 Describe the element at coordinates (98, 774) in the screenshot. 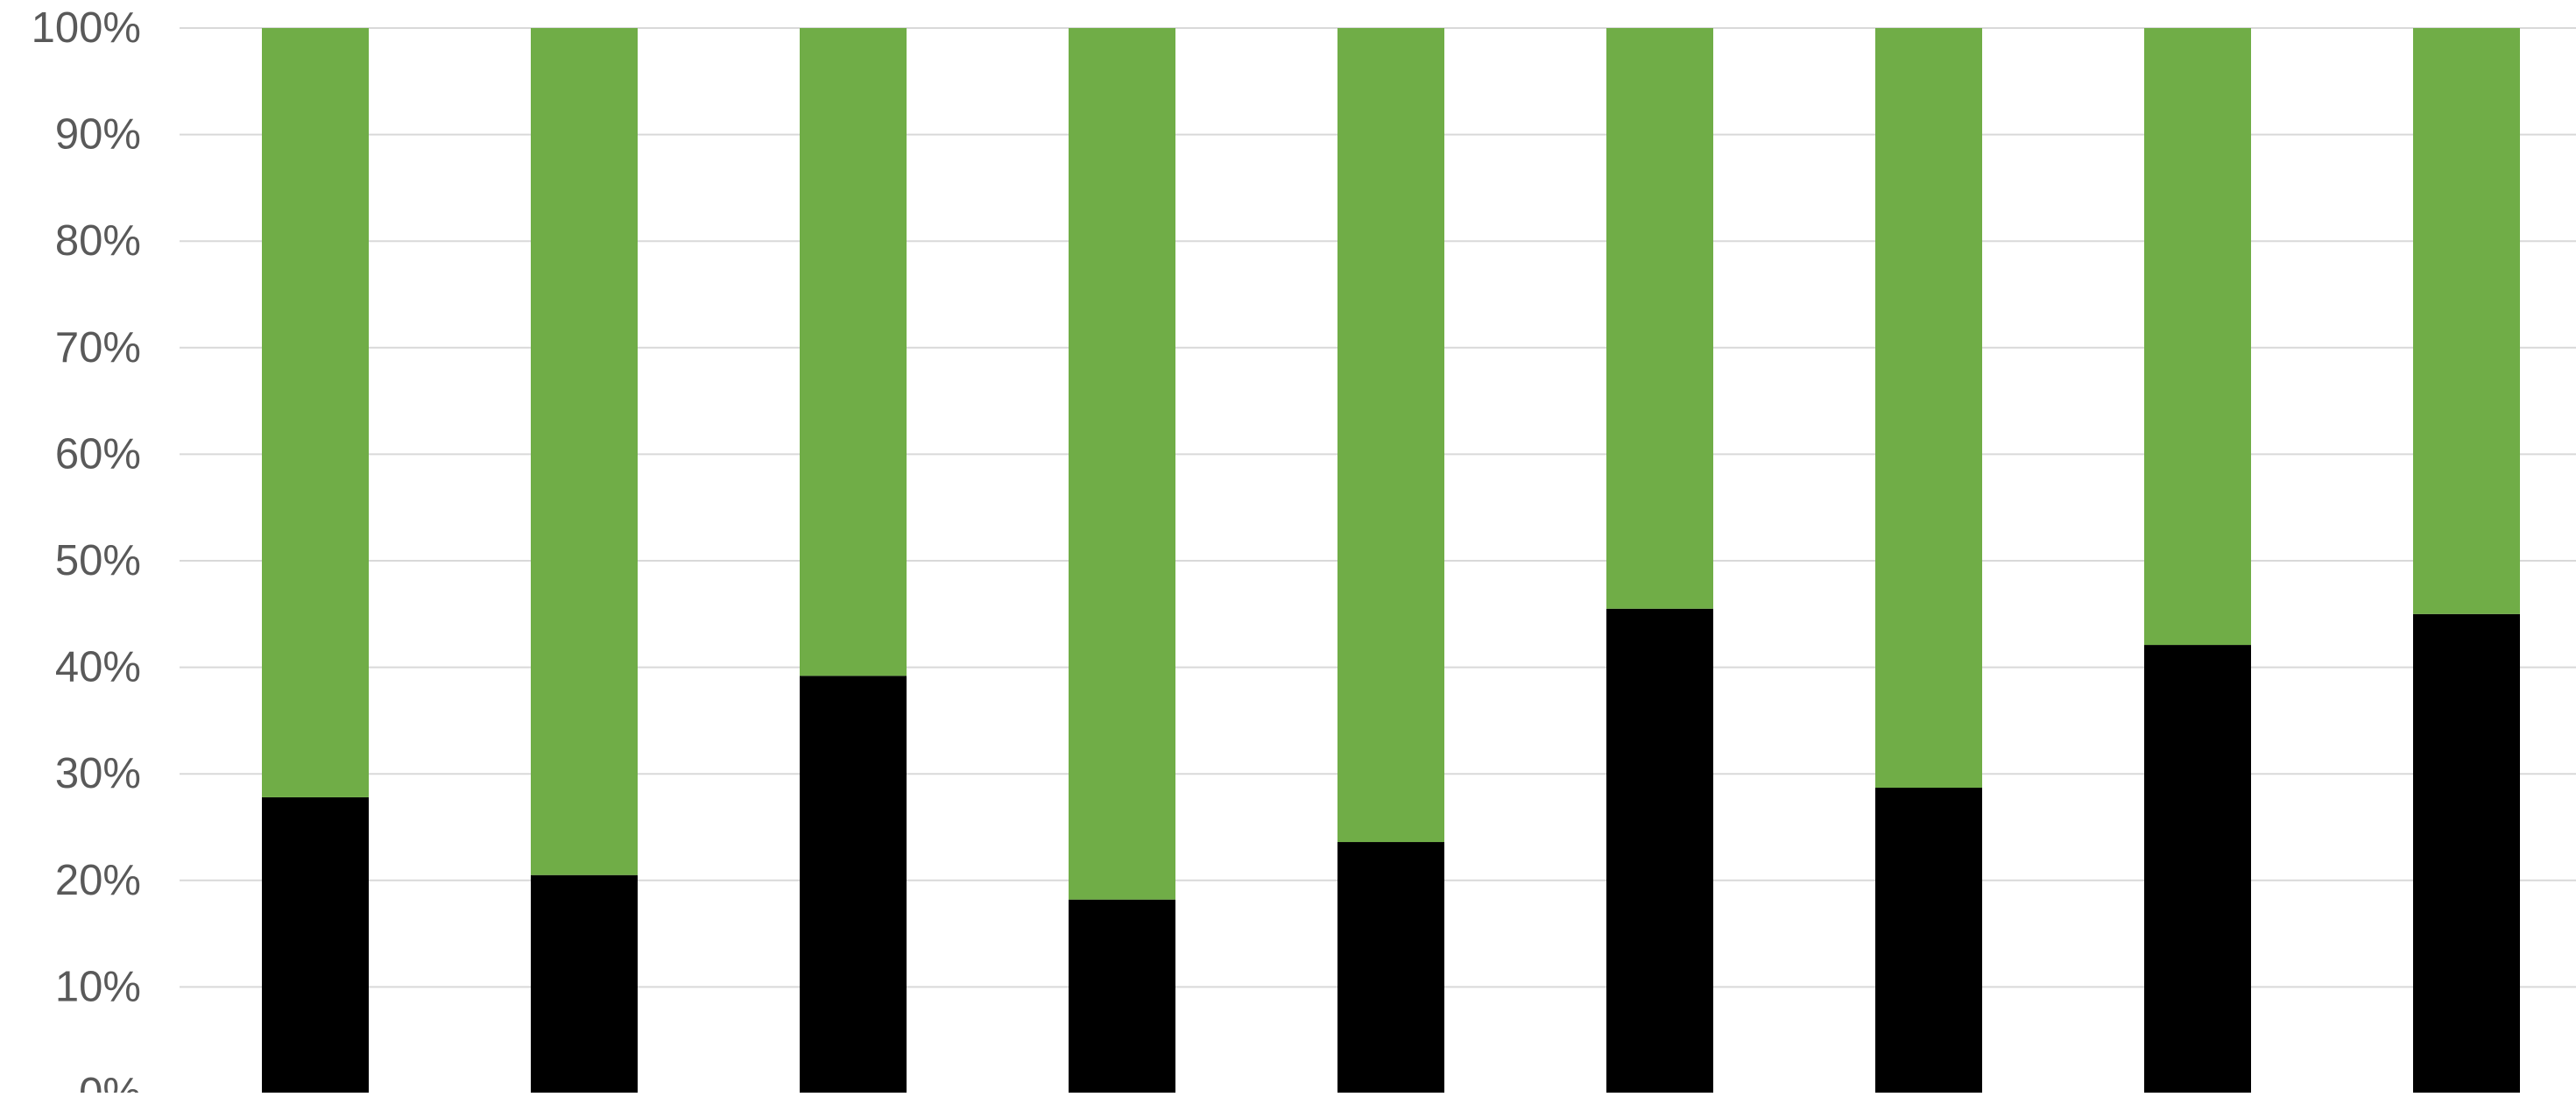

I see `y-tick-label: 30%` at that location.